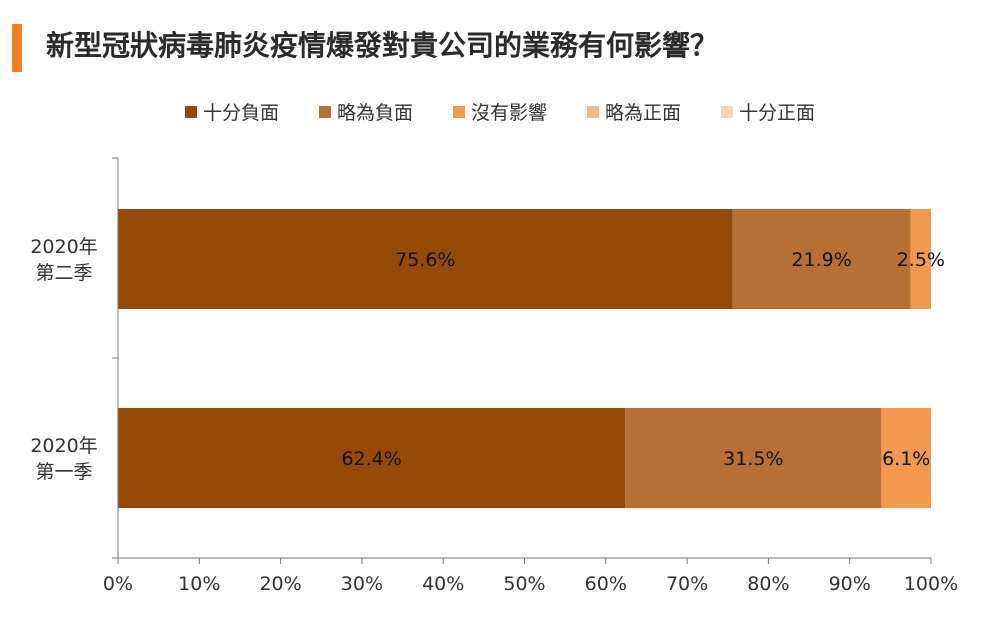  Describe the element at coordinates (524, 584) in the screenshot. I see `x-tick-label: 50%` at that location.